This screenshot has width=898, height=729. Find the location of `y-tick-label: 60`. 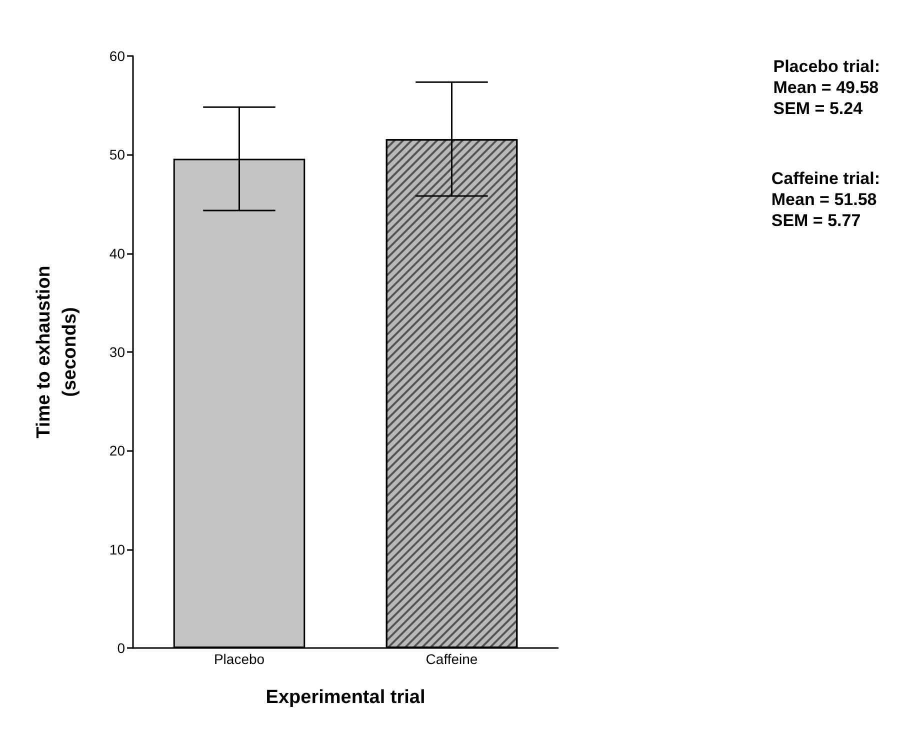

y-tick-label: 60 is located at coordinates (117, 56).